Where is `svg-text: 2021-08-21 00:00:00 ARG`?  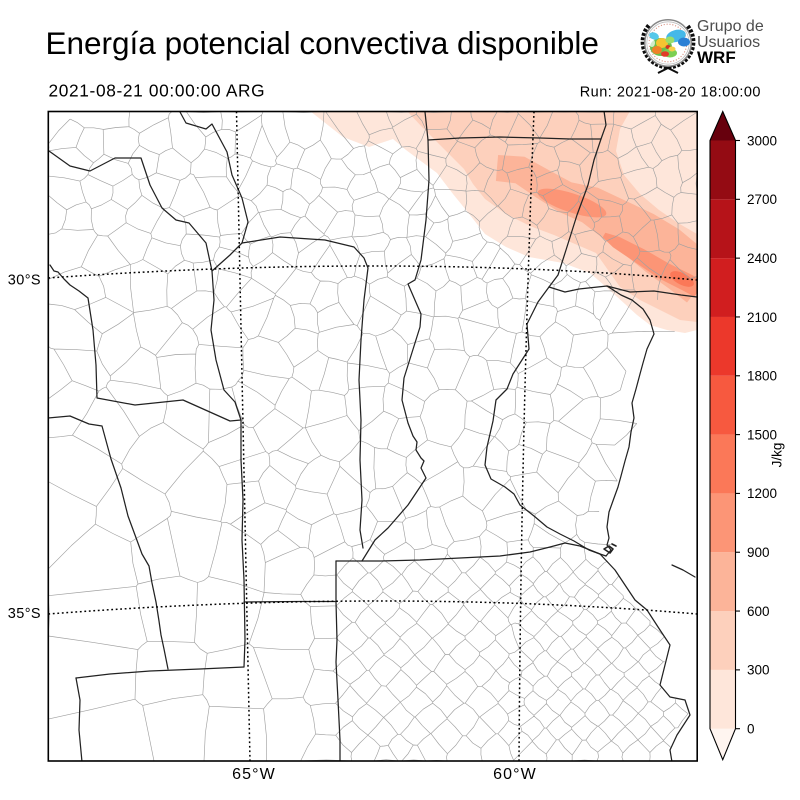 svg-text: 2021-08-21 00:00:00 ARG is located at coordinates (157, 91).